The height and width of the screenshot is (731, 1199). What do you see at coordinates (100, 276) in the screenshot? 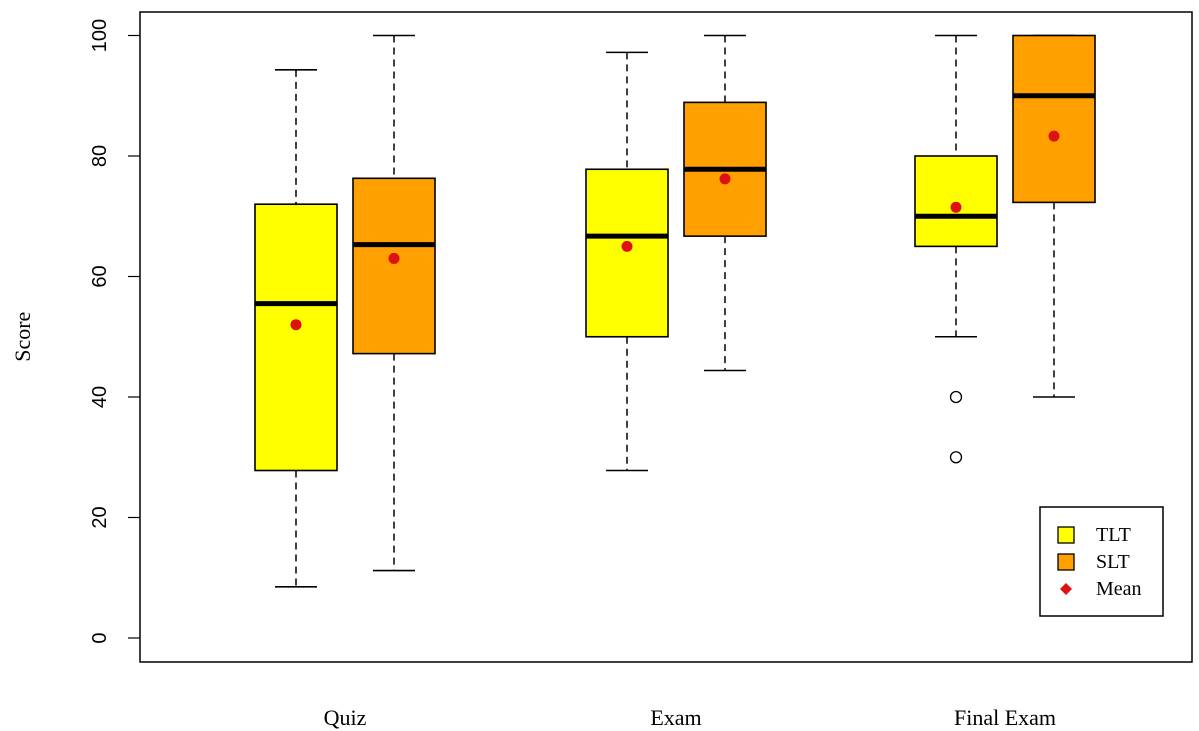
I see `y-tick-label: 60` at bounding box center [100, 276].